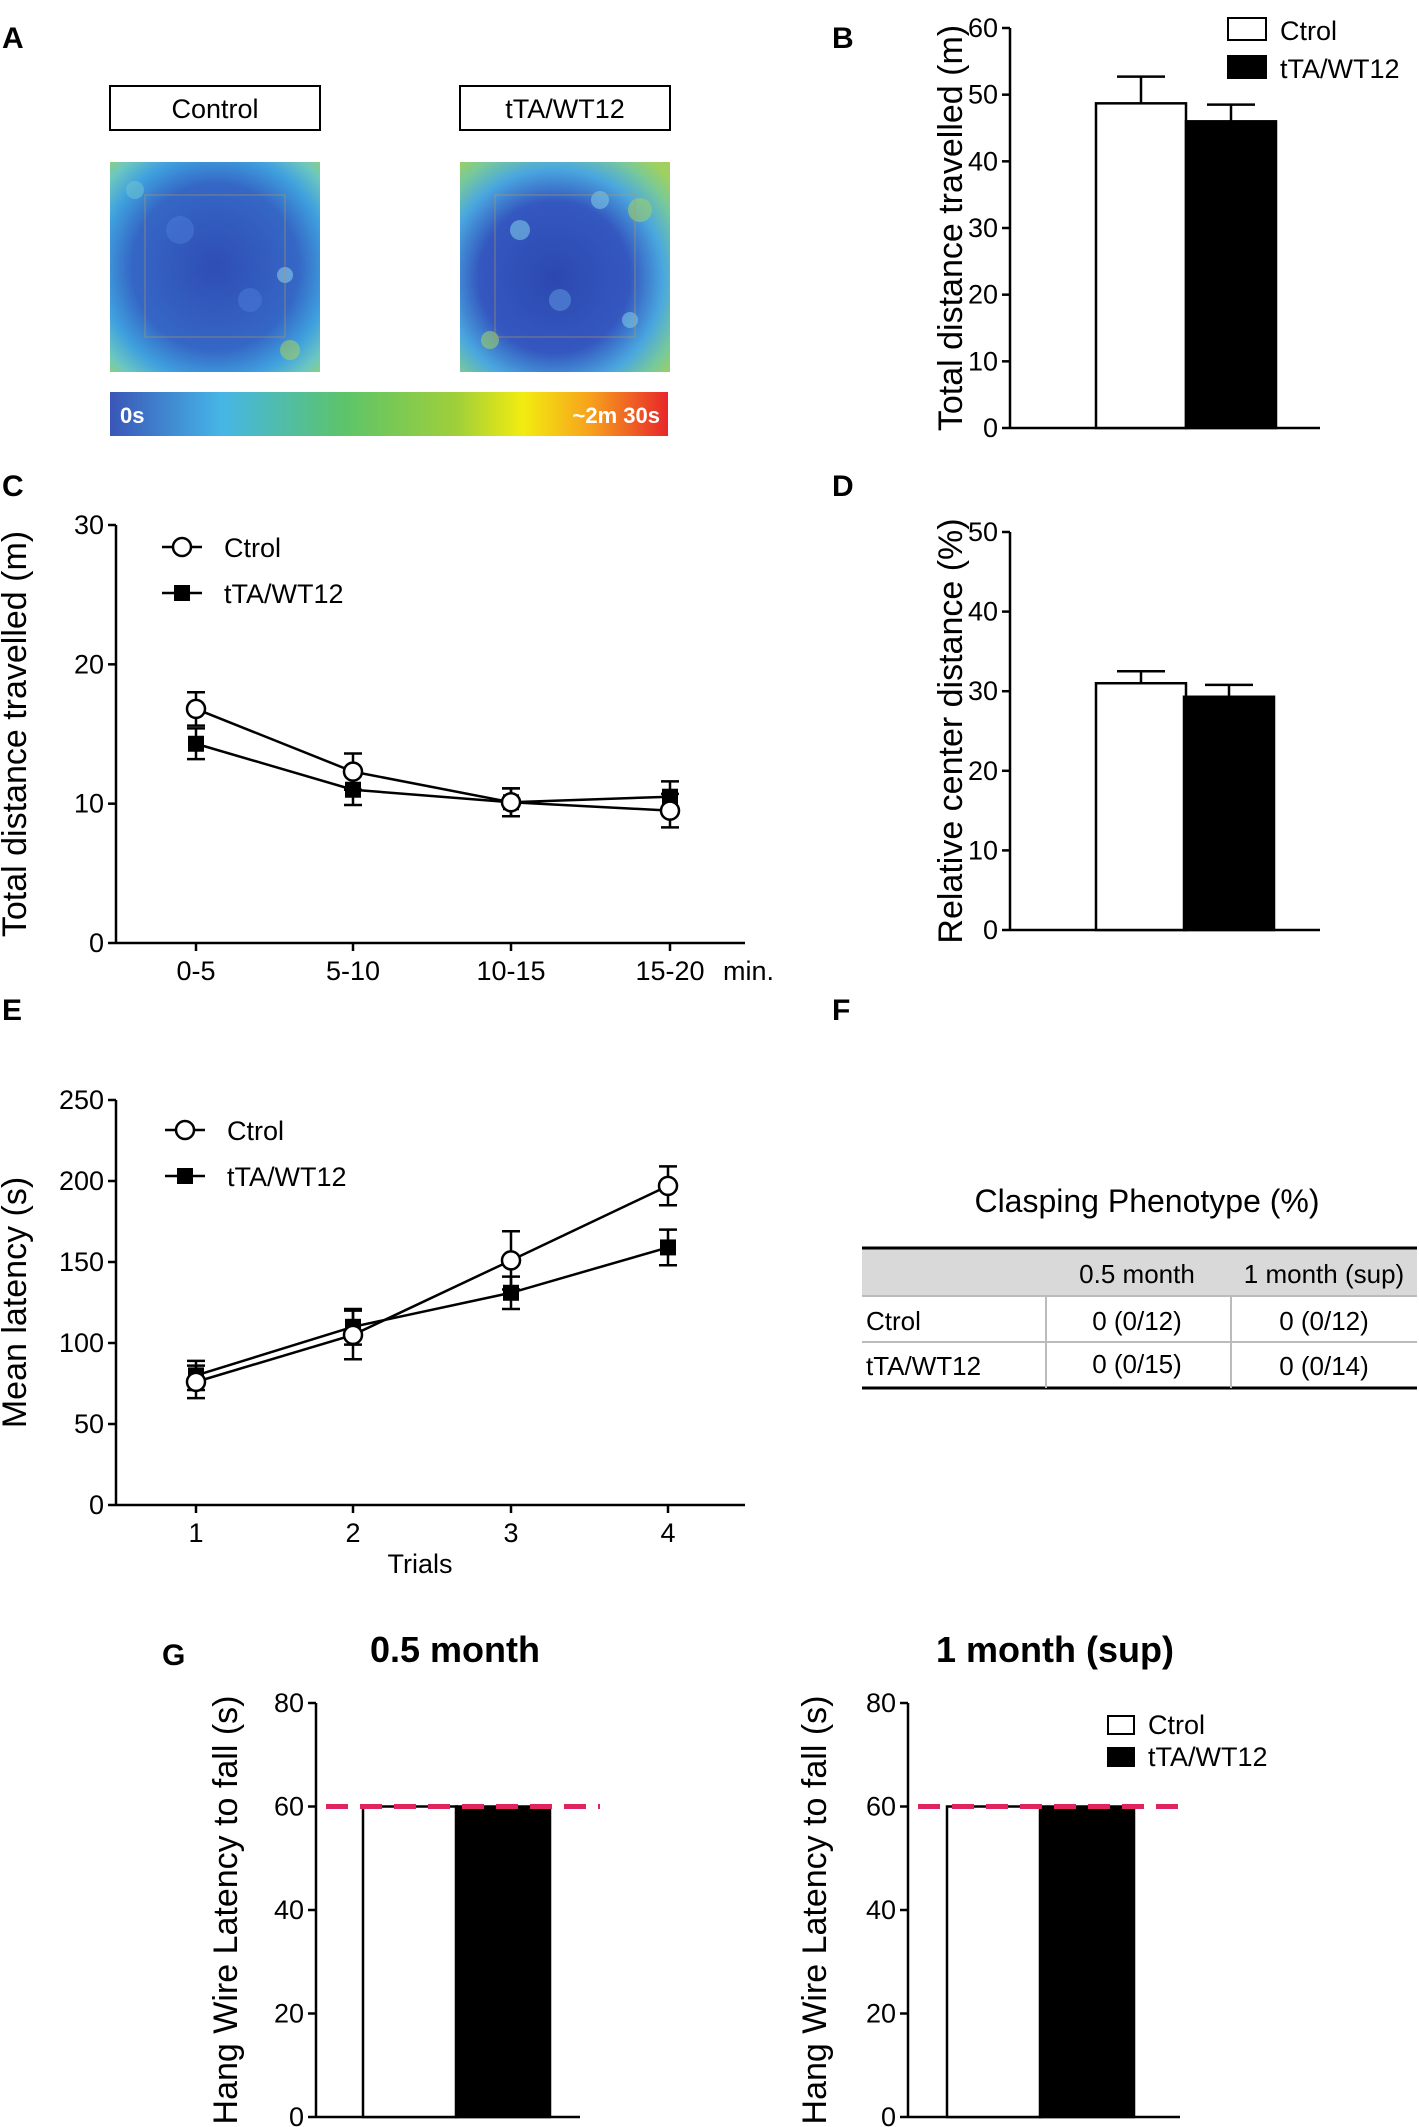 The image size is (1419, 2127). I want to click on y-axis-label: Mean latency (s), so click(17, 1302).